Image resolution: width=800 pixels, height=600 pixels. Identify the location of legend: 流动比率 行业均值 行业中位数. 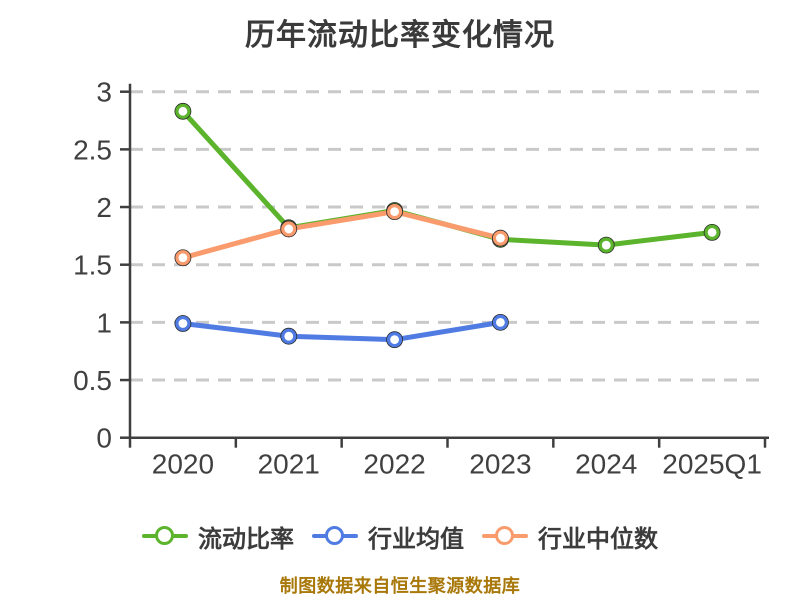
(400, 536).